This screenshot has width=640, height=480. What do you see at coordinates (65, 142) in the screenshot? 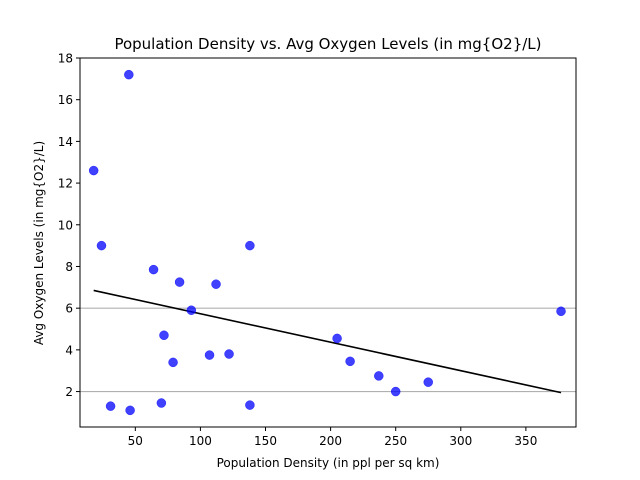
I see `y-tick-label: 14` at bounding box center [65, 142].